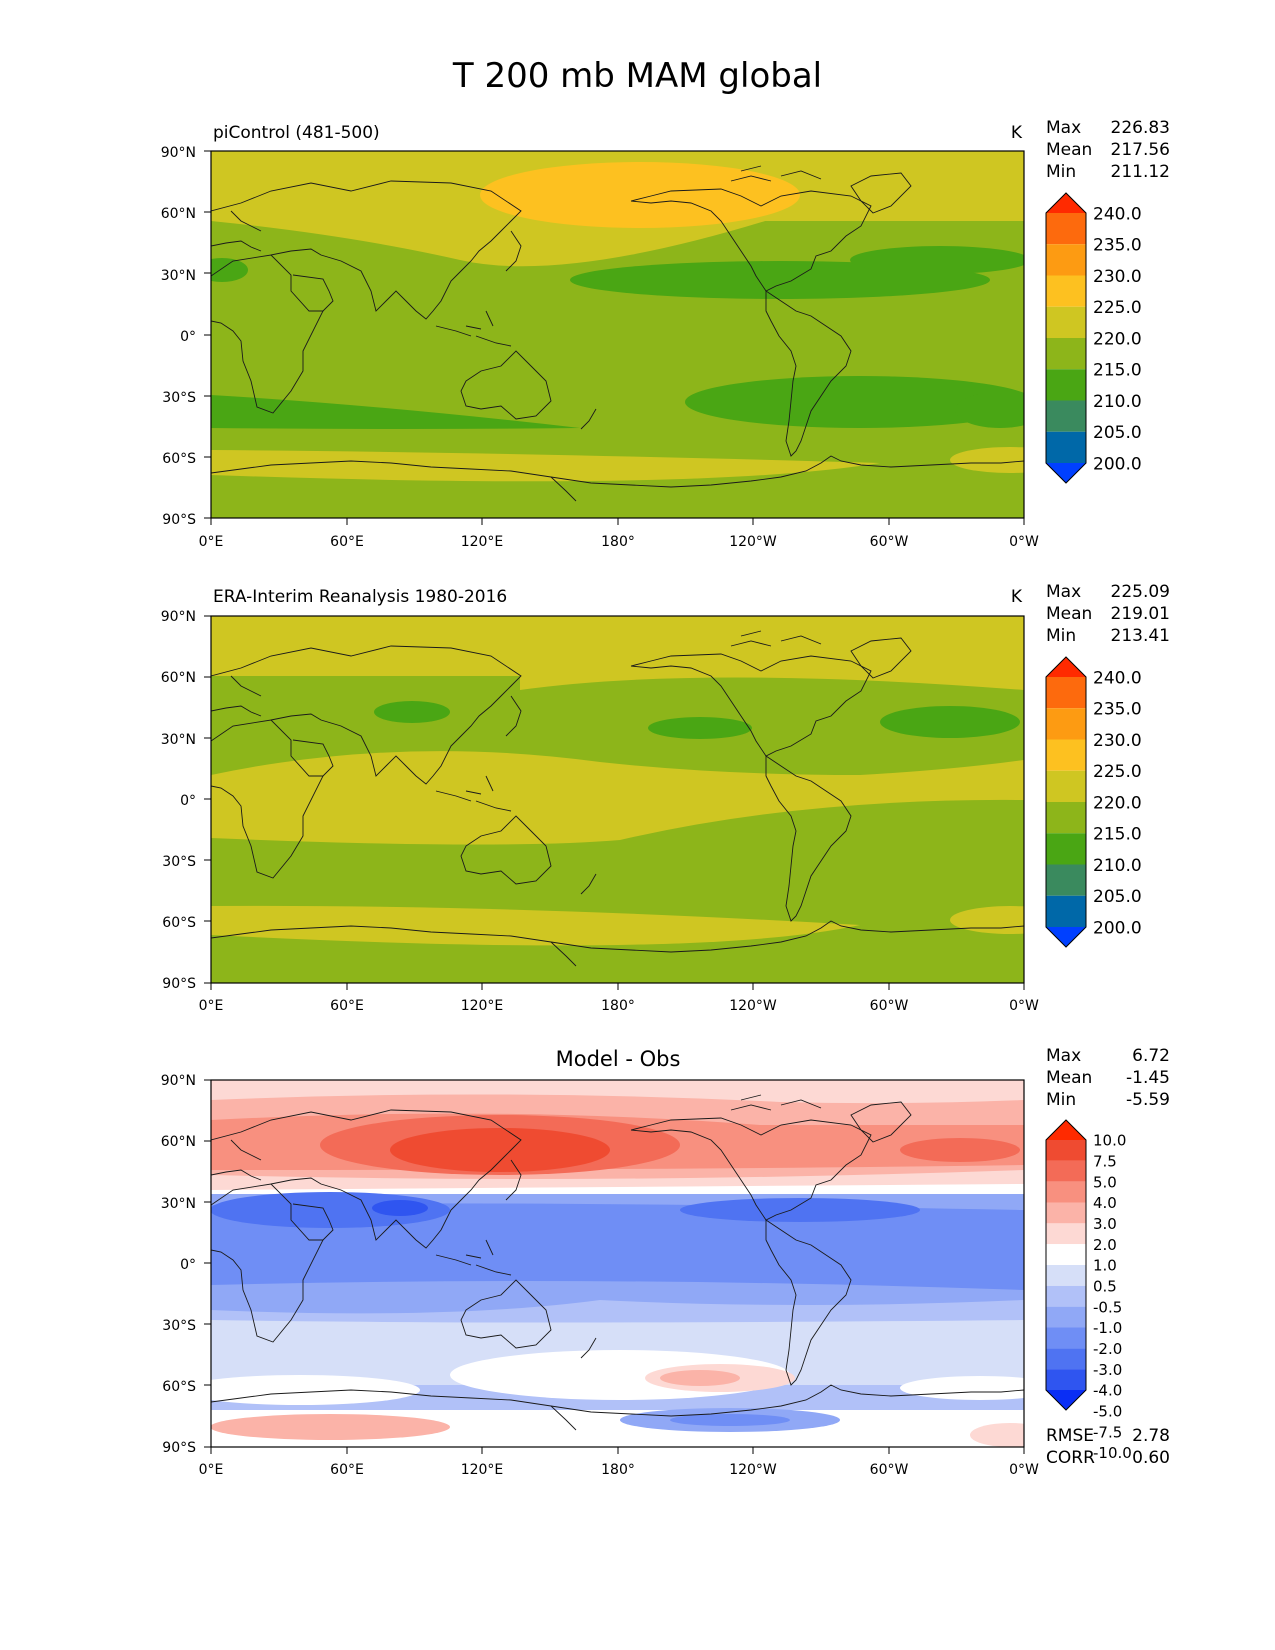 This screenshot has width=1275, height=1650. I want to click on colorbar-label: -0.5, so click(1107, 1307).